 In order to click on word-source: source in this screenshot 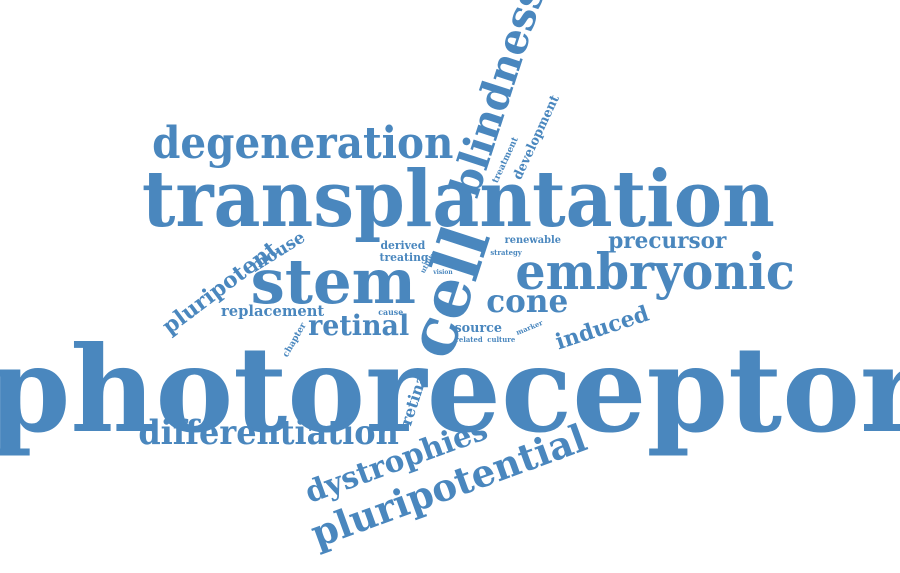, I will do `click(478, 328)`.